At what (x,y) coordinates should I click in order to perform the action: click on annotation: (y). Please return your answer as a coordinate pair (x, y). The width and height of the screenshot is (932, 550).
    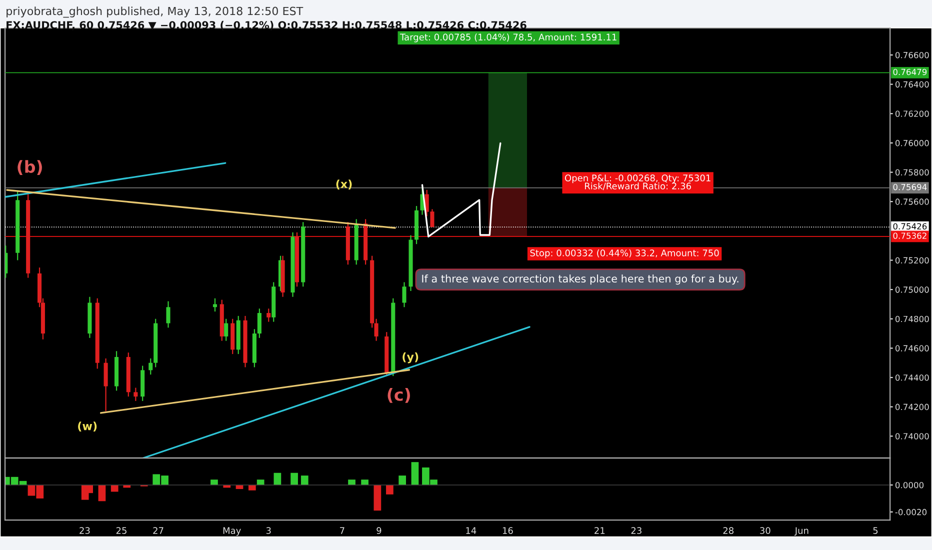
    Looking at the image, I should click on (410, 358).